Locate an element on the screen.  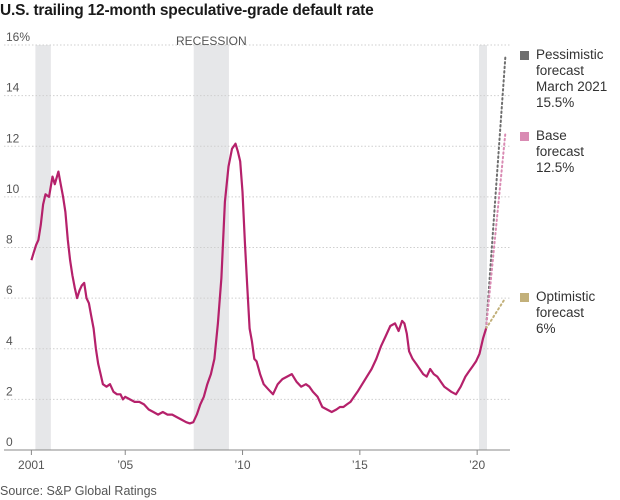
legend-label-line: Pessimistic is located at coordinates (570, 54).